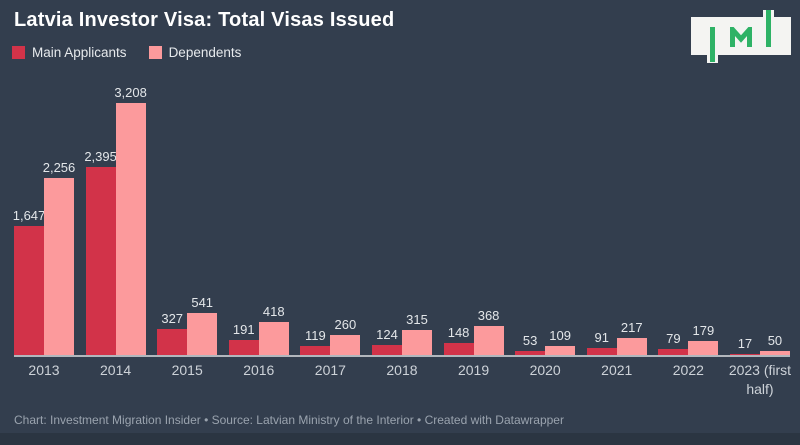 This screenshot has width=800, height=445. I want to click on bar-column: 327, so click(172, 229).